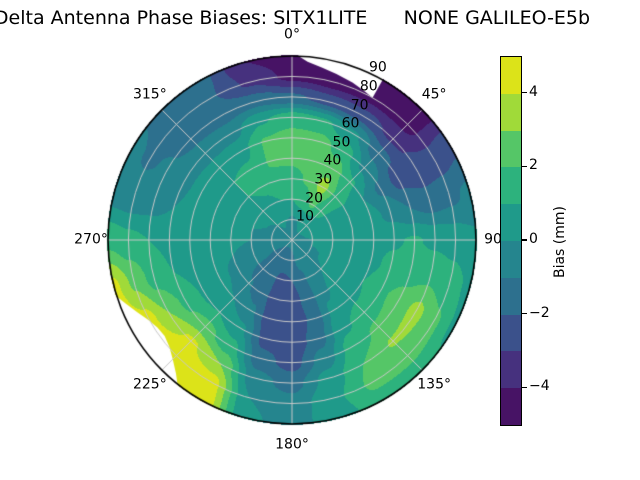 Image resolution: width=640 pixels, height=480 pixels. Describe the element at coordinates (359, 105) in the screenshot. I see `radial-tick-label-70: 70` at that location.